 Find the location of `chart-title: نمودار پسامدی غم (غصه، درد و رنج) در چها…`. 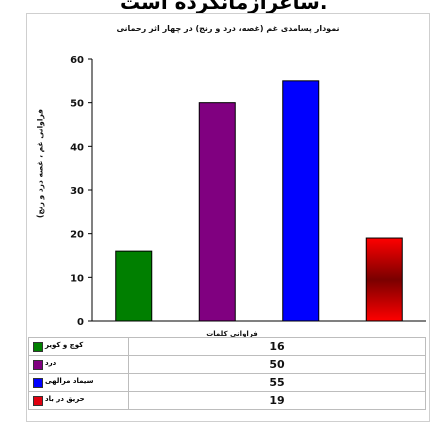

chart-title: نمودار پسامدی غم (غصه، درد و رنج) در چها… is located at coordinates (228, 28).